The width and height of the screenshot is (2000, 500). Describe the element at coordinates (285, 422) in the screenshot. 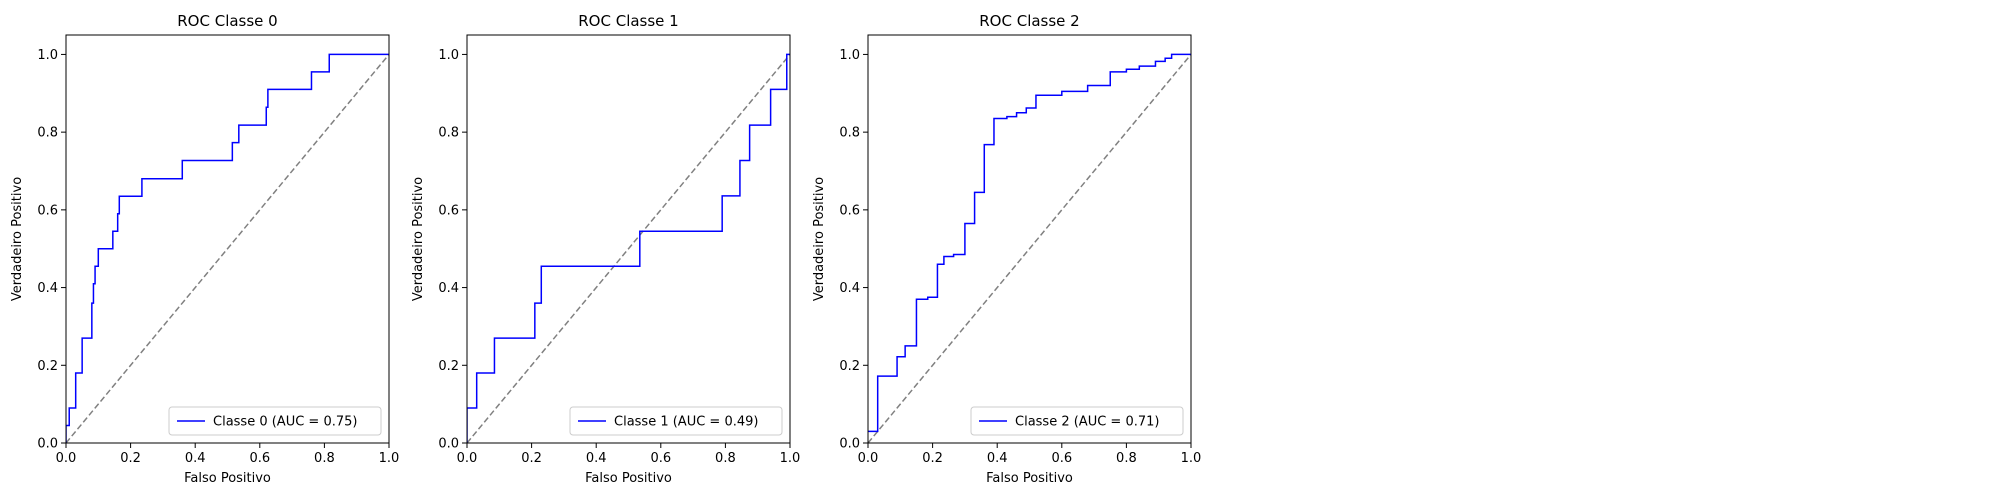

I see `legend-label: Classe 0 (AUC = 0.75)` at that location.